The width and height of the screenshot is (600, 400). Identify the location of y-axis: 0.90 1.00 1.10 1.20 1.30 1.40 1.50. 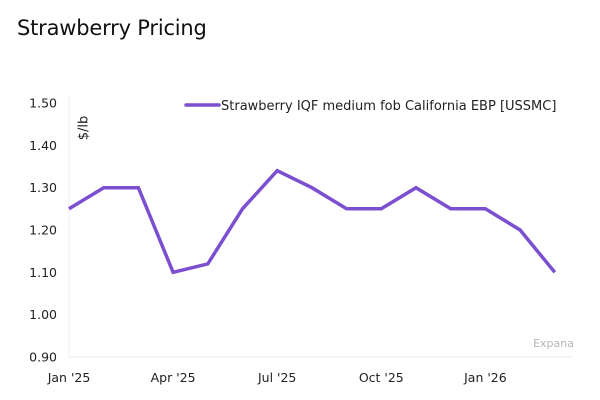
(49, 230).